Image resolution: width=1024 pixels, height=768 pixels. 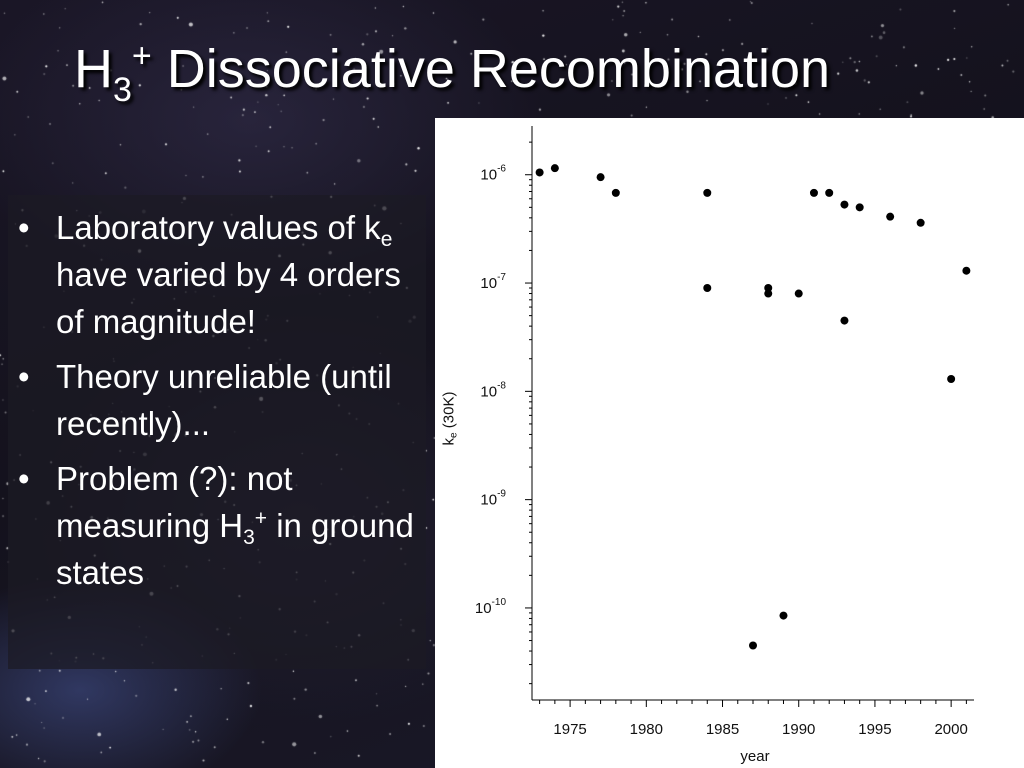 I want to click on y-axis-label: ke (30K), so click(x=450, y=419).